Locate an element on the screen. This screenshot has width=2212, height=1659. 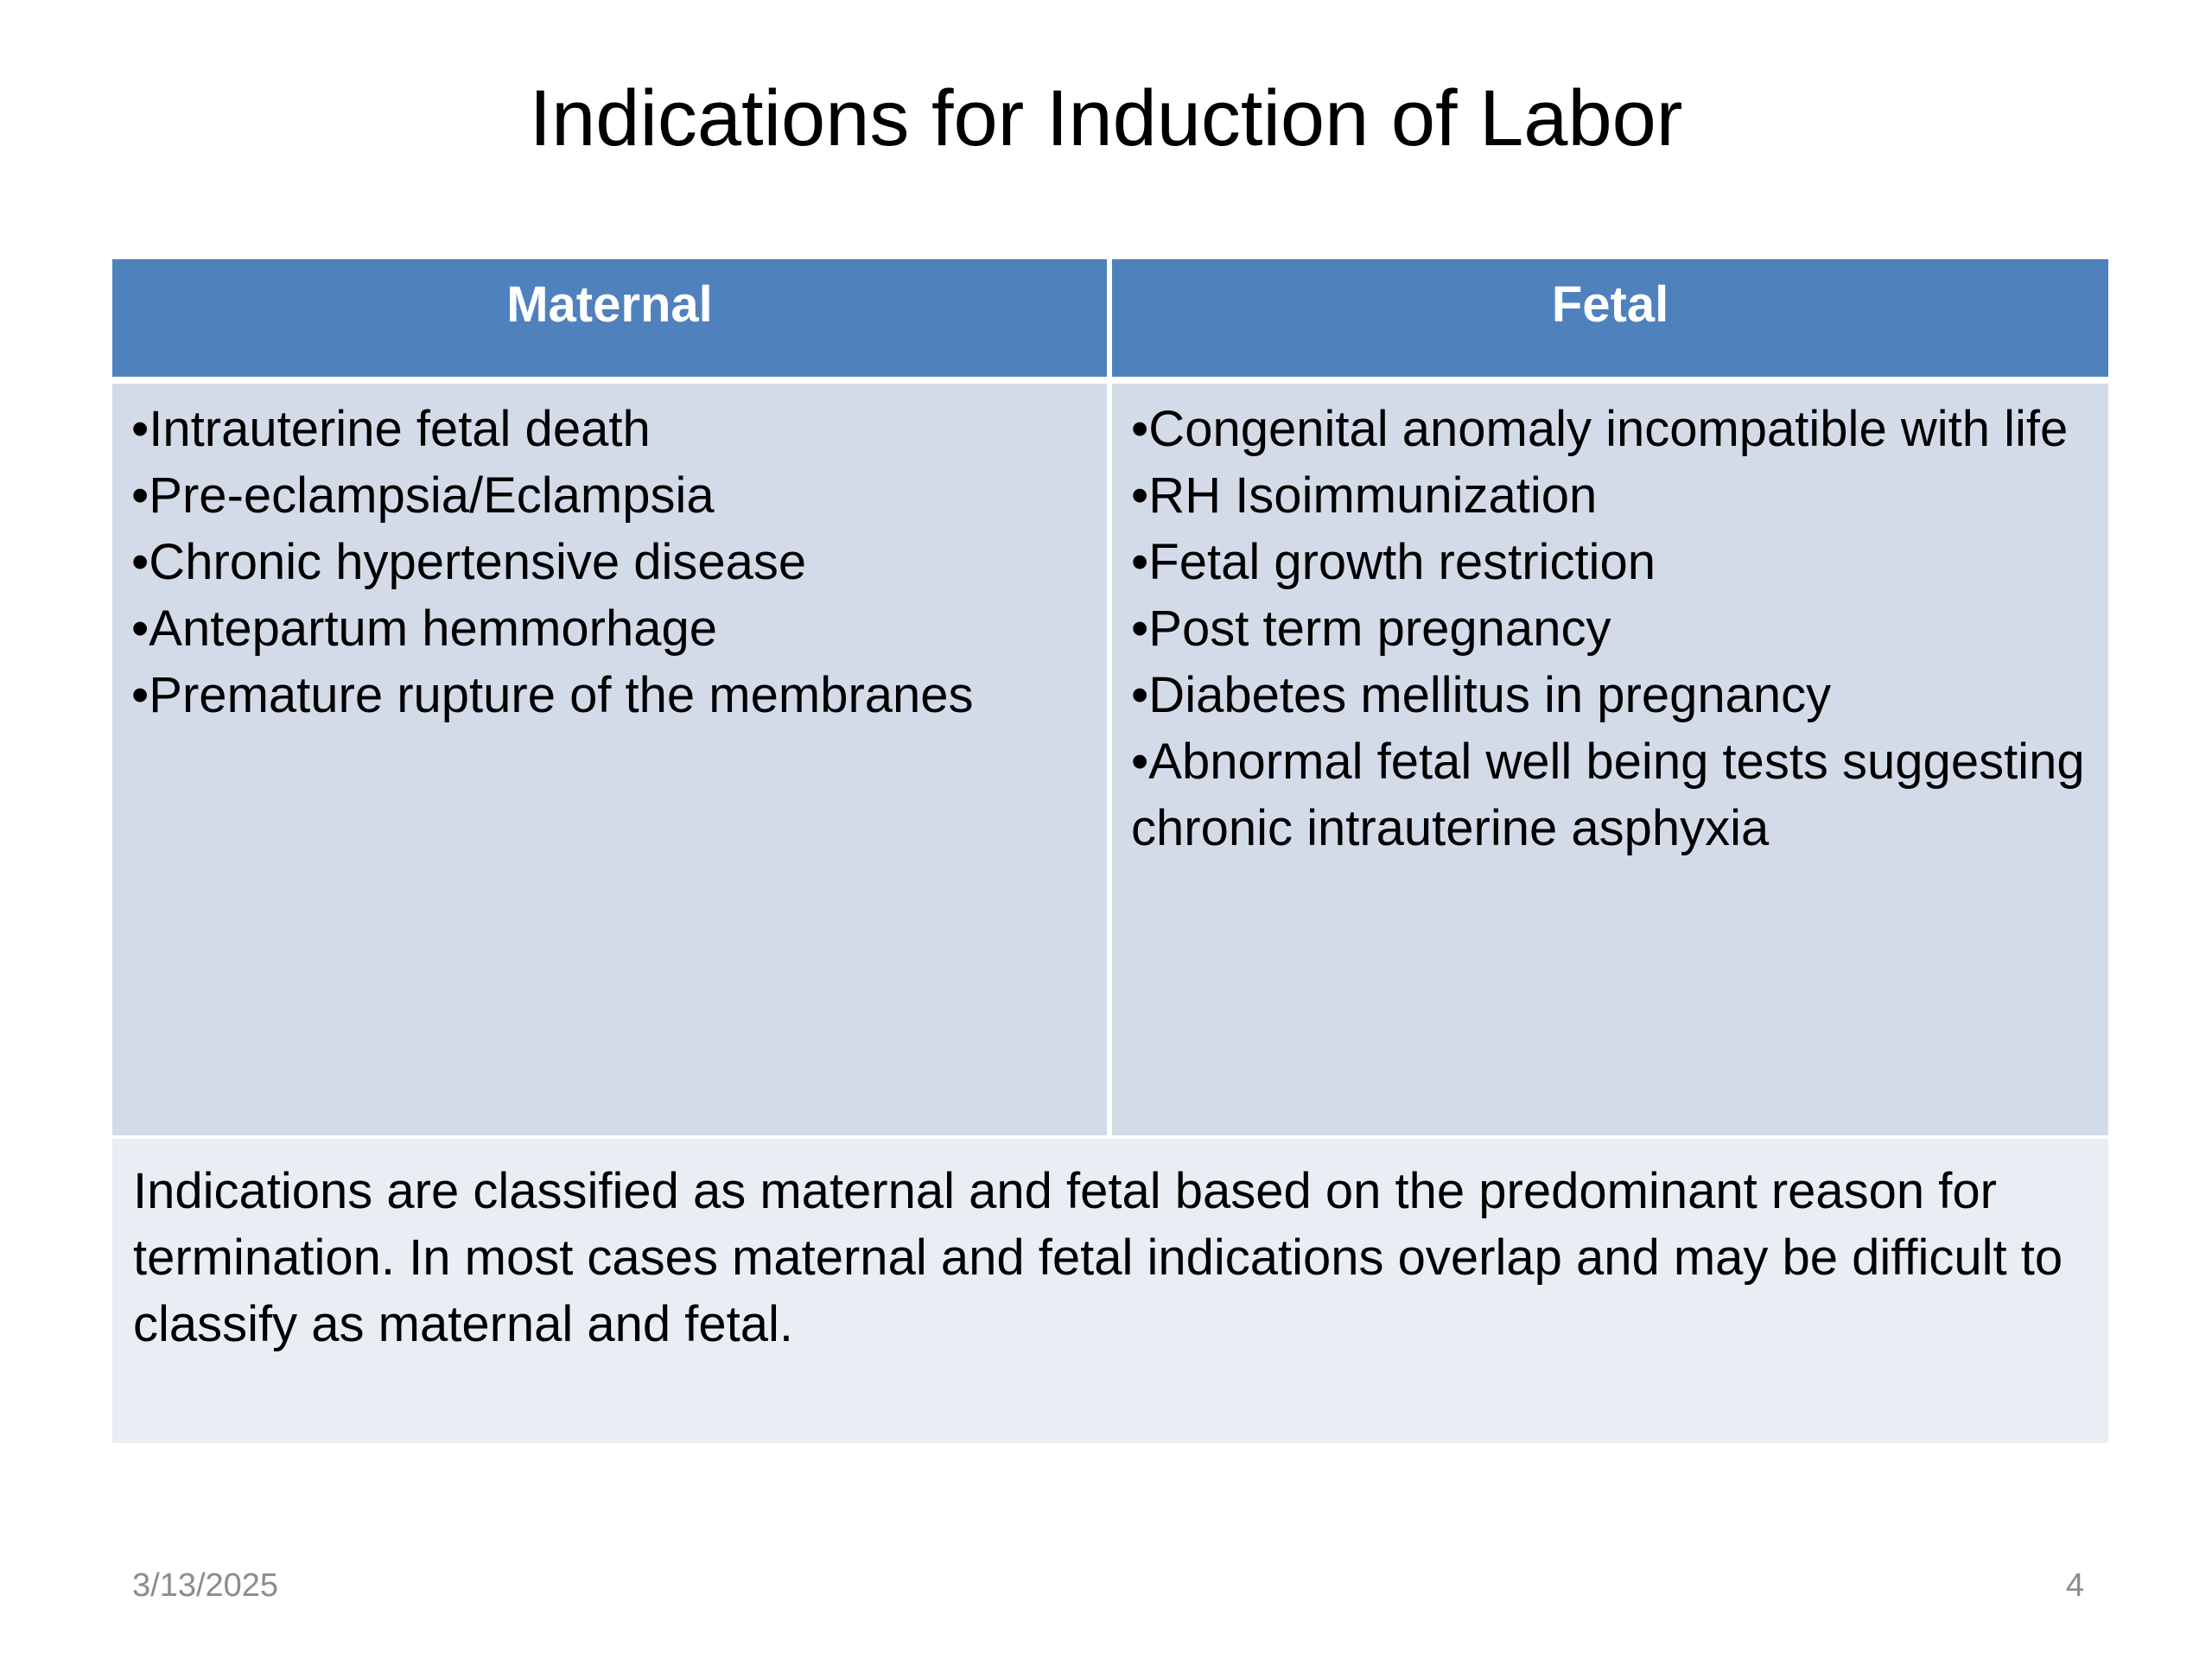
list-item: •Pre-eclampsia/Eclampsia is located at coordinates (423, 495).